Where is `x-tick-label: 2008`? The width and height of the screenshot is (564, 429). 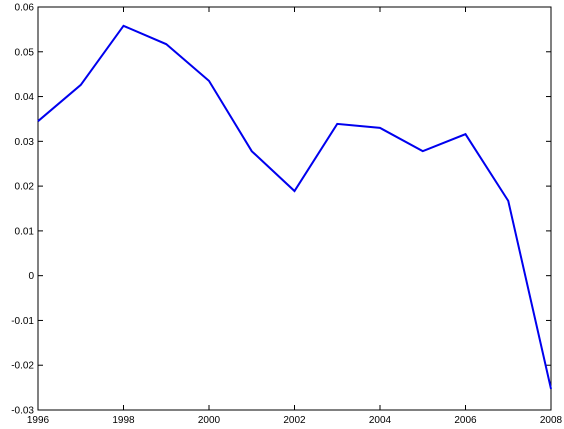 x-tick-label: 2008 is located at coordinates (551, 420).